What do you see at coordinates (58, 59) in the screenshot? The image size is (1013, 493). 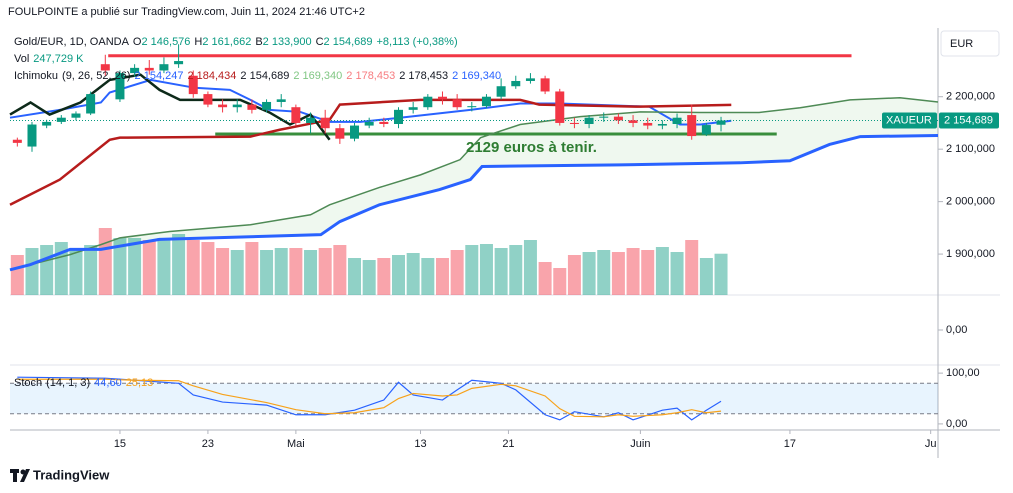 I see `volume-value: 247,729 K` at bounding box center [58, 59].